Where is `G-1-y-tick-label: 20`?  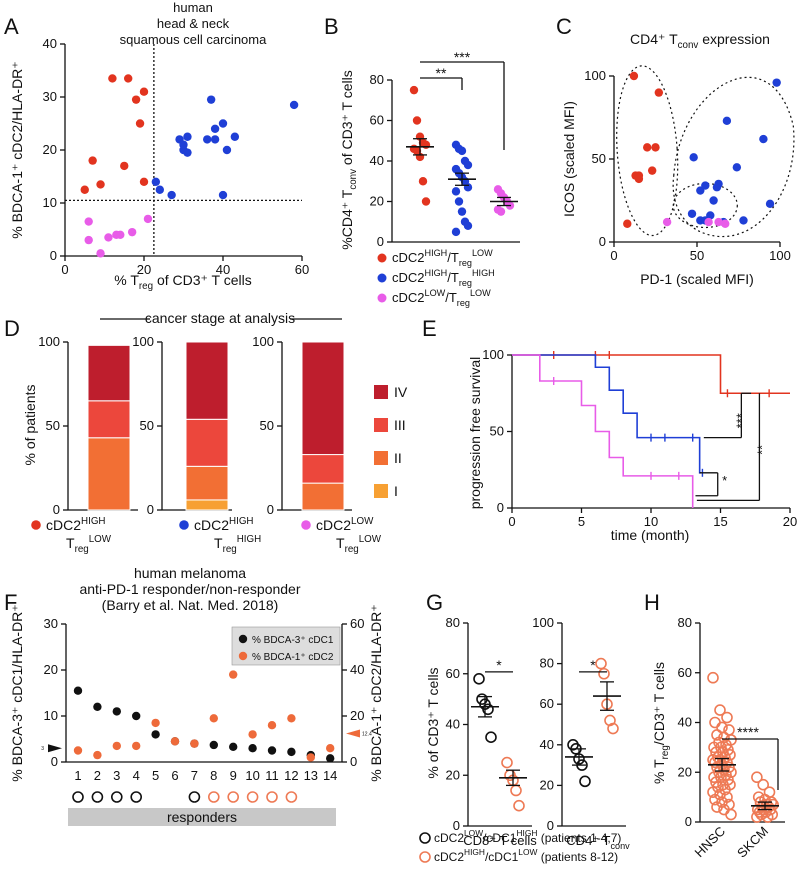
G-1-y-tick-label: 20 is located at coordinates (547, 784).